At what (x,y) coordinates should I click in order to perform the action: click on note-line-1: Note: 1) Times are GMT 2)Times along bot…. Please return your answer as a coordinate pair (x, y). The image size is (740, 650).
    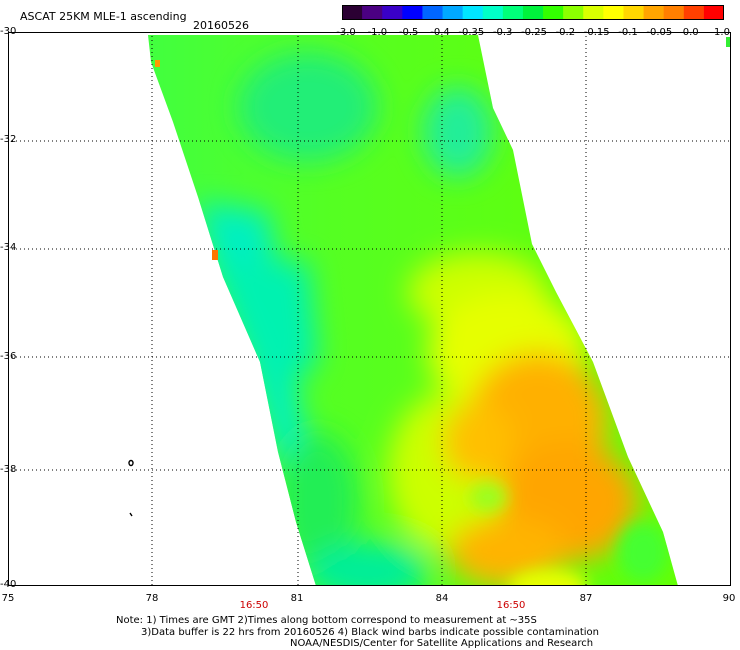
    Looking at the image, I should click on (326, 620).